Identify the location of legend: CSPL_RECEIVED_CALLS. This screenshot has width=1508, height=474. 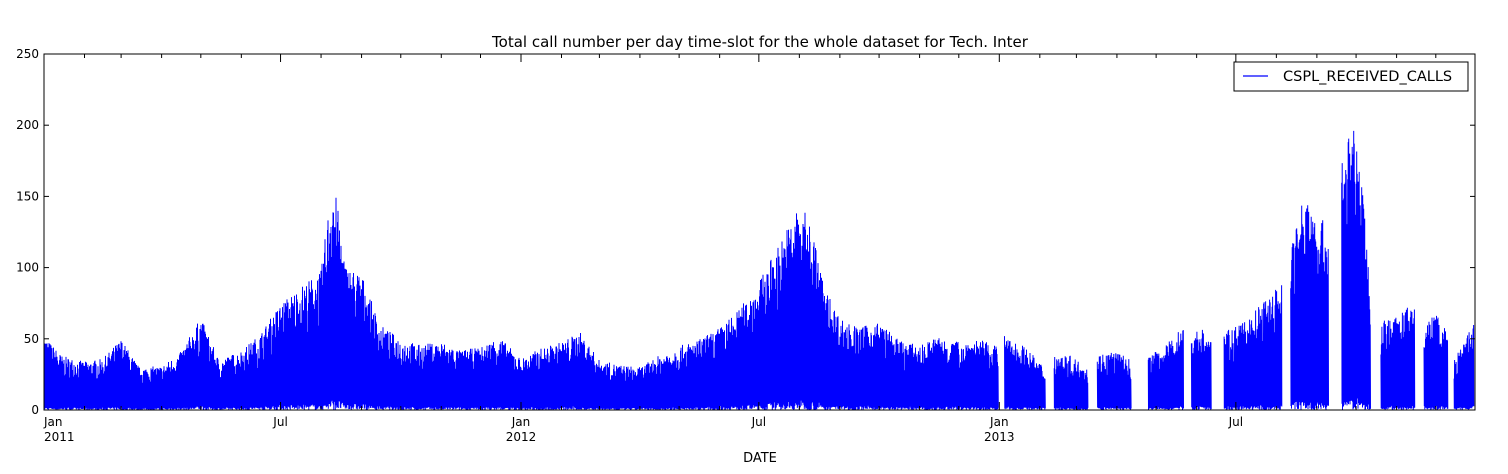
(1351, 76).